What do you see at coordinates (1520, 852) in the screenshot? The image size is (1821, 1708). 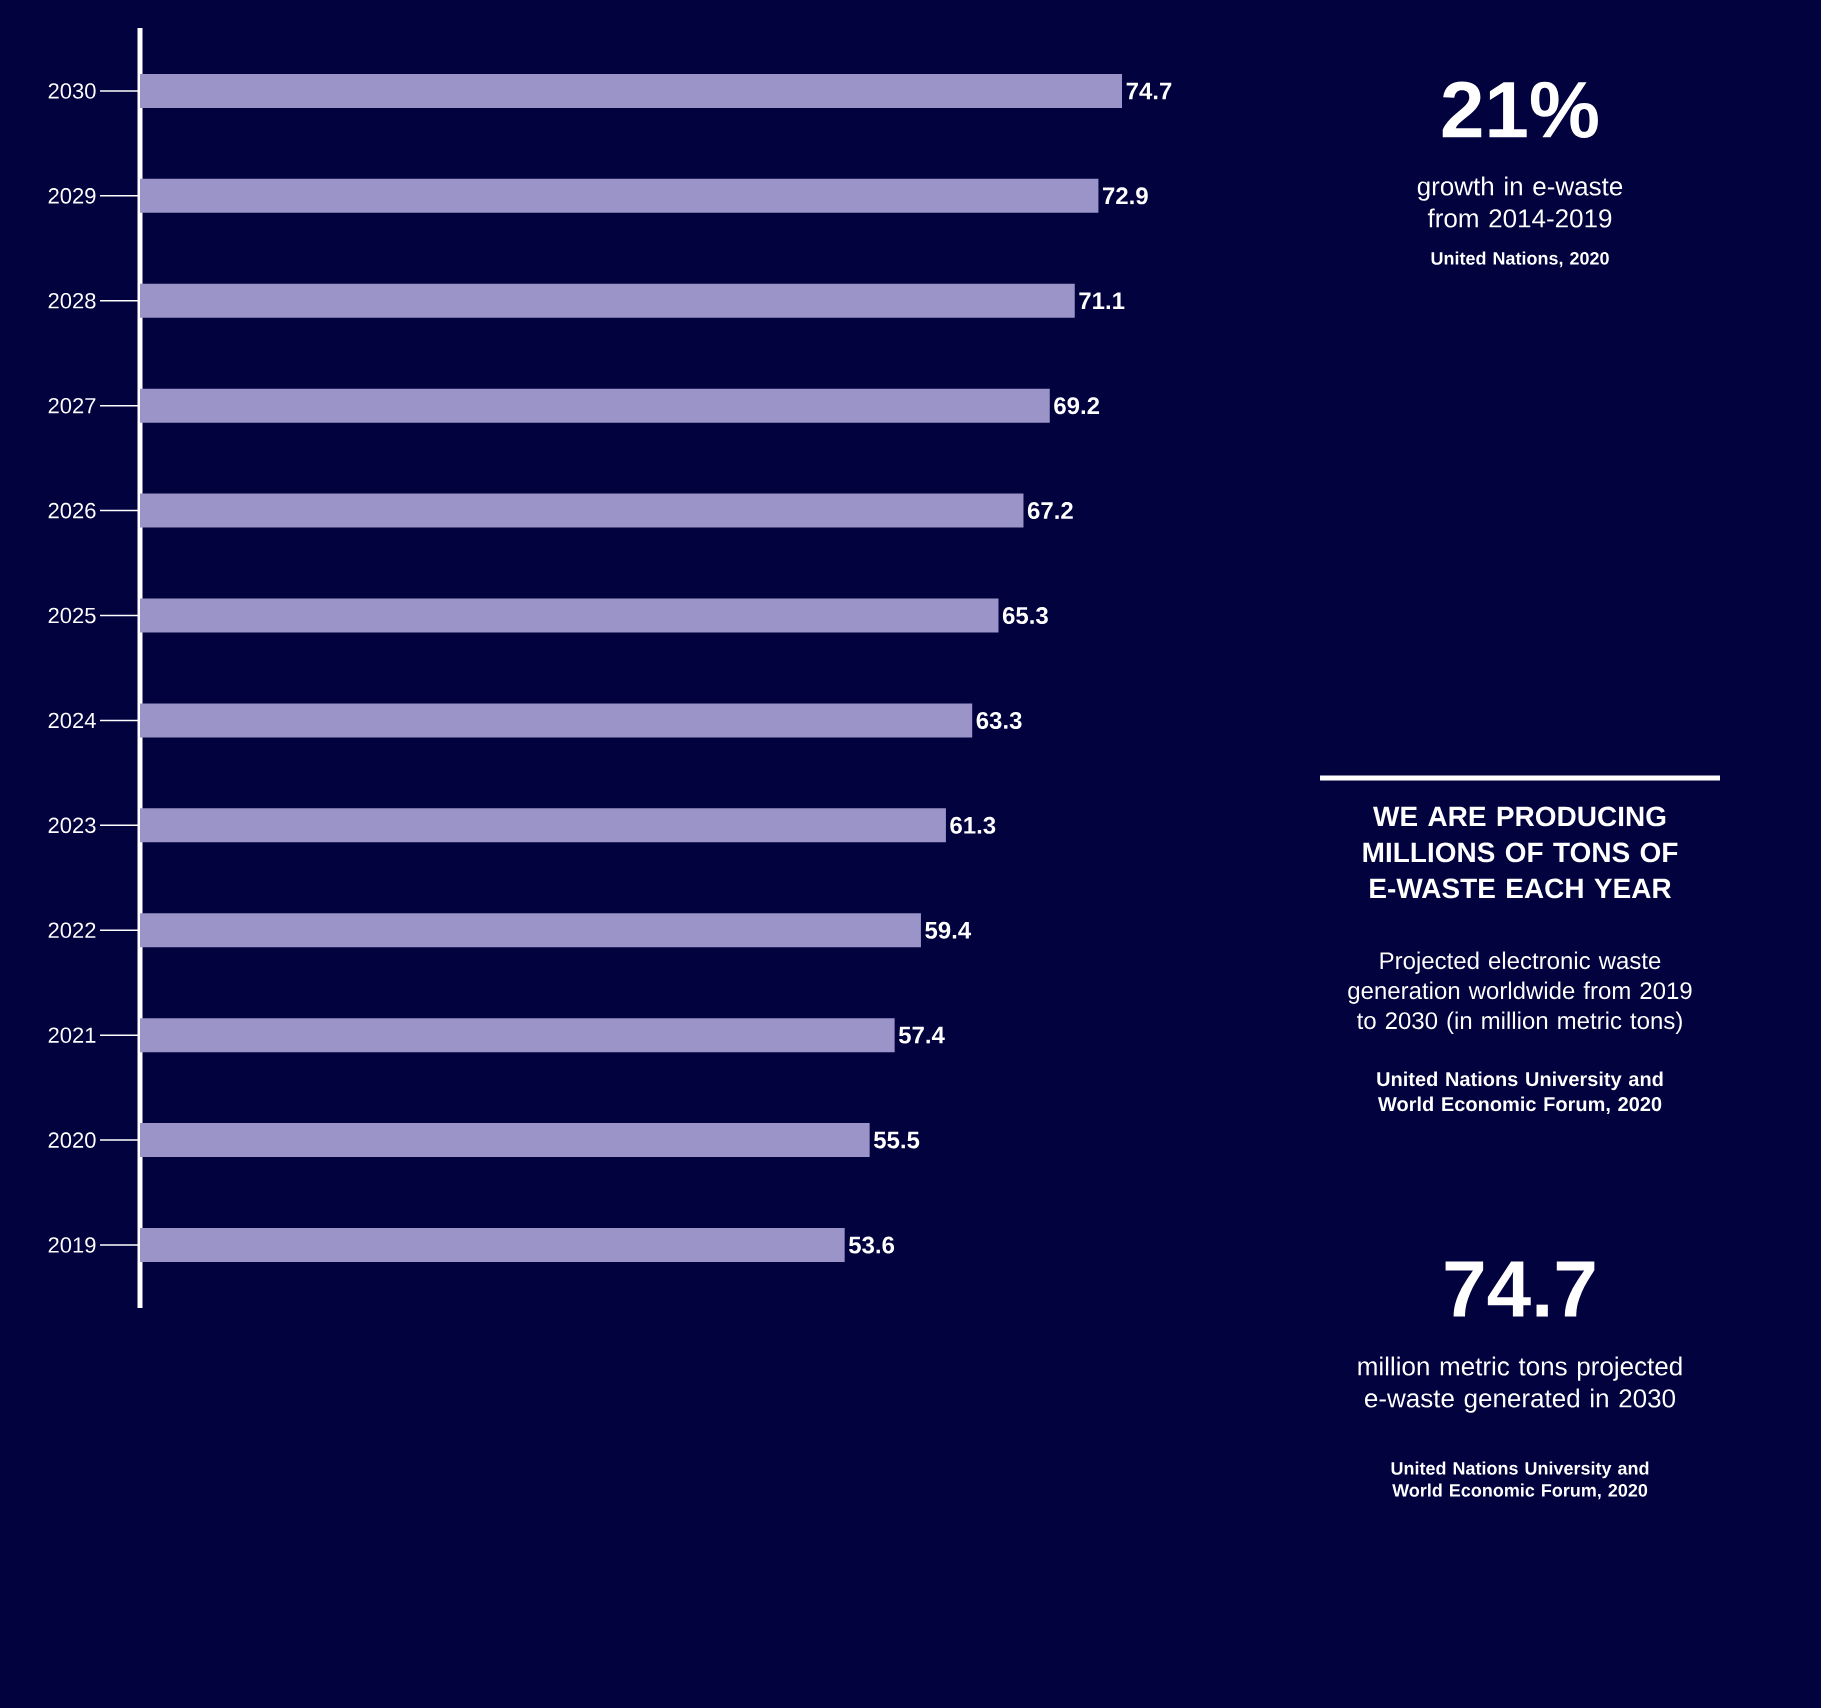 I see `text: WE ARE PRODUCING MILLIONS OF TONS OF E-WASTE EACH YEAR` at bounding box center [1520, 852].